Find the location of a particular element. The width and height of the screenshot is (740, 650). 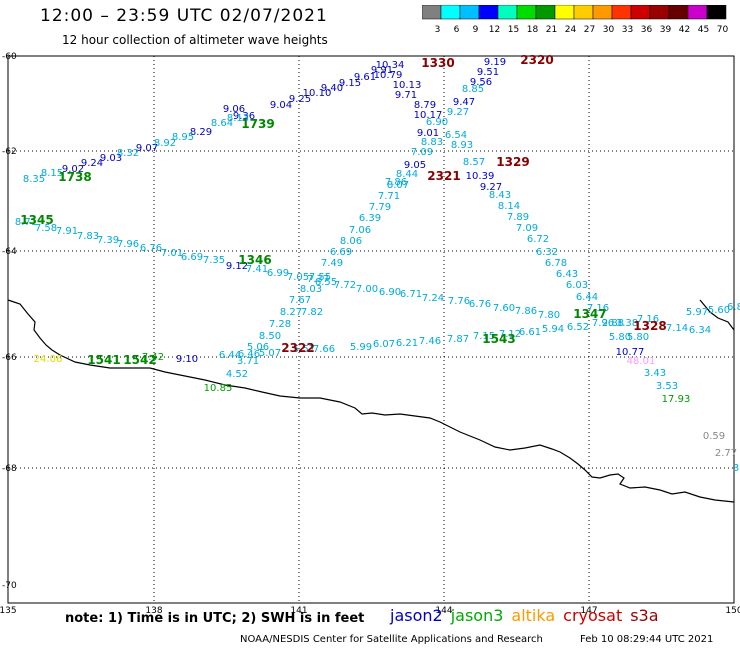

lon-label: 138 is located at coordinates (153, 611).